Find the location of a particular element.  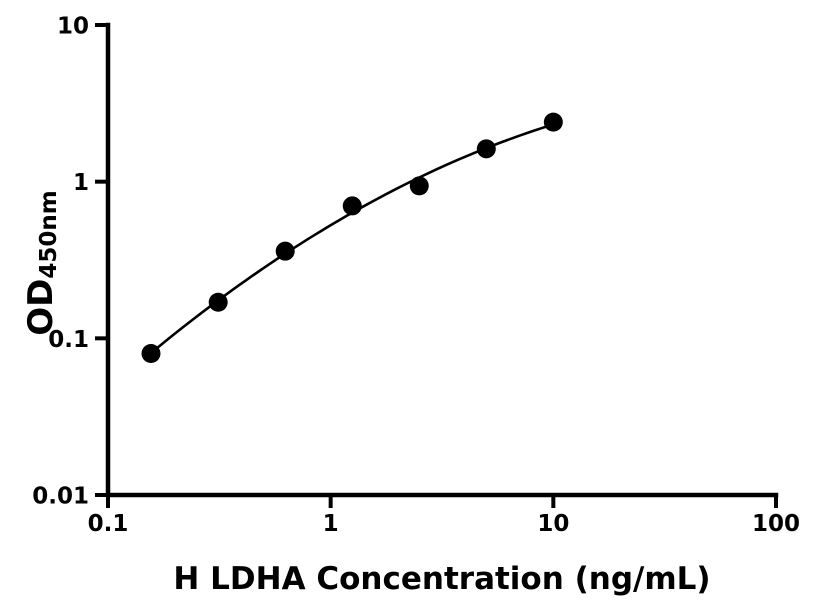

y-tick-label-10: 10 is located at coordinates (73, 27).